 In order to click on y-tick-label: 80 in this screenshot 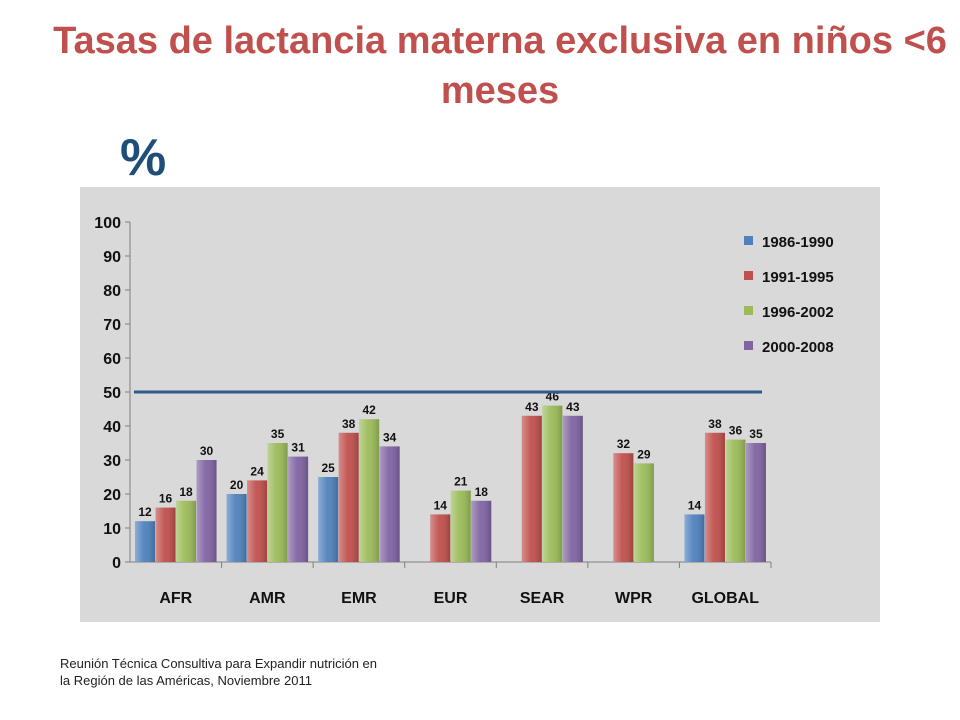, I will do `click(112, 291)`.